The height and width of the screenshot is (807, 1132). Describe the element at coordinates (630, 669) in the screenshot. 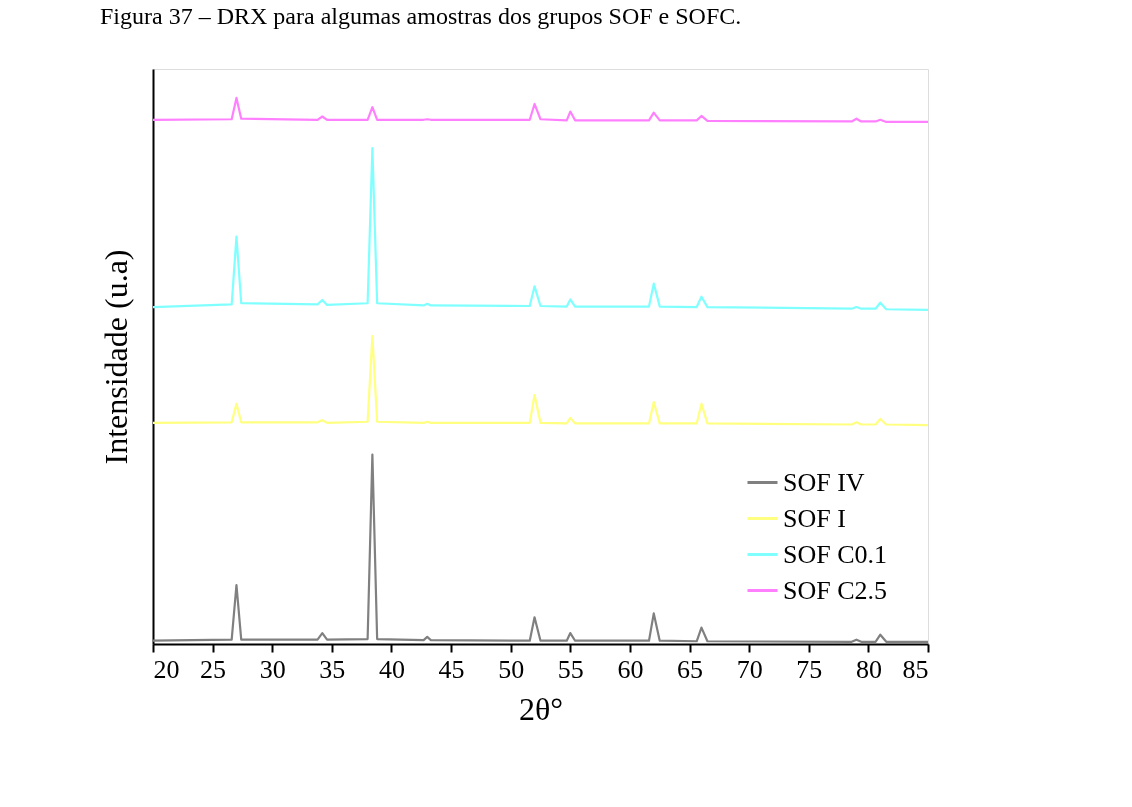

I see `x-tick-label: 60` at that location.